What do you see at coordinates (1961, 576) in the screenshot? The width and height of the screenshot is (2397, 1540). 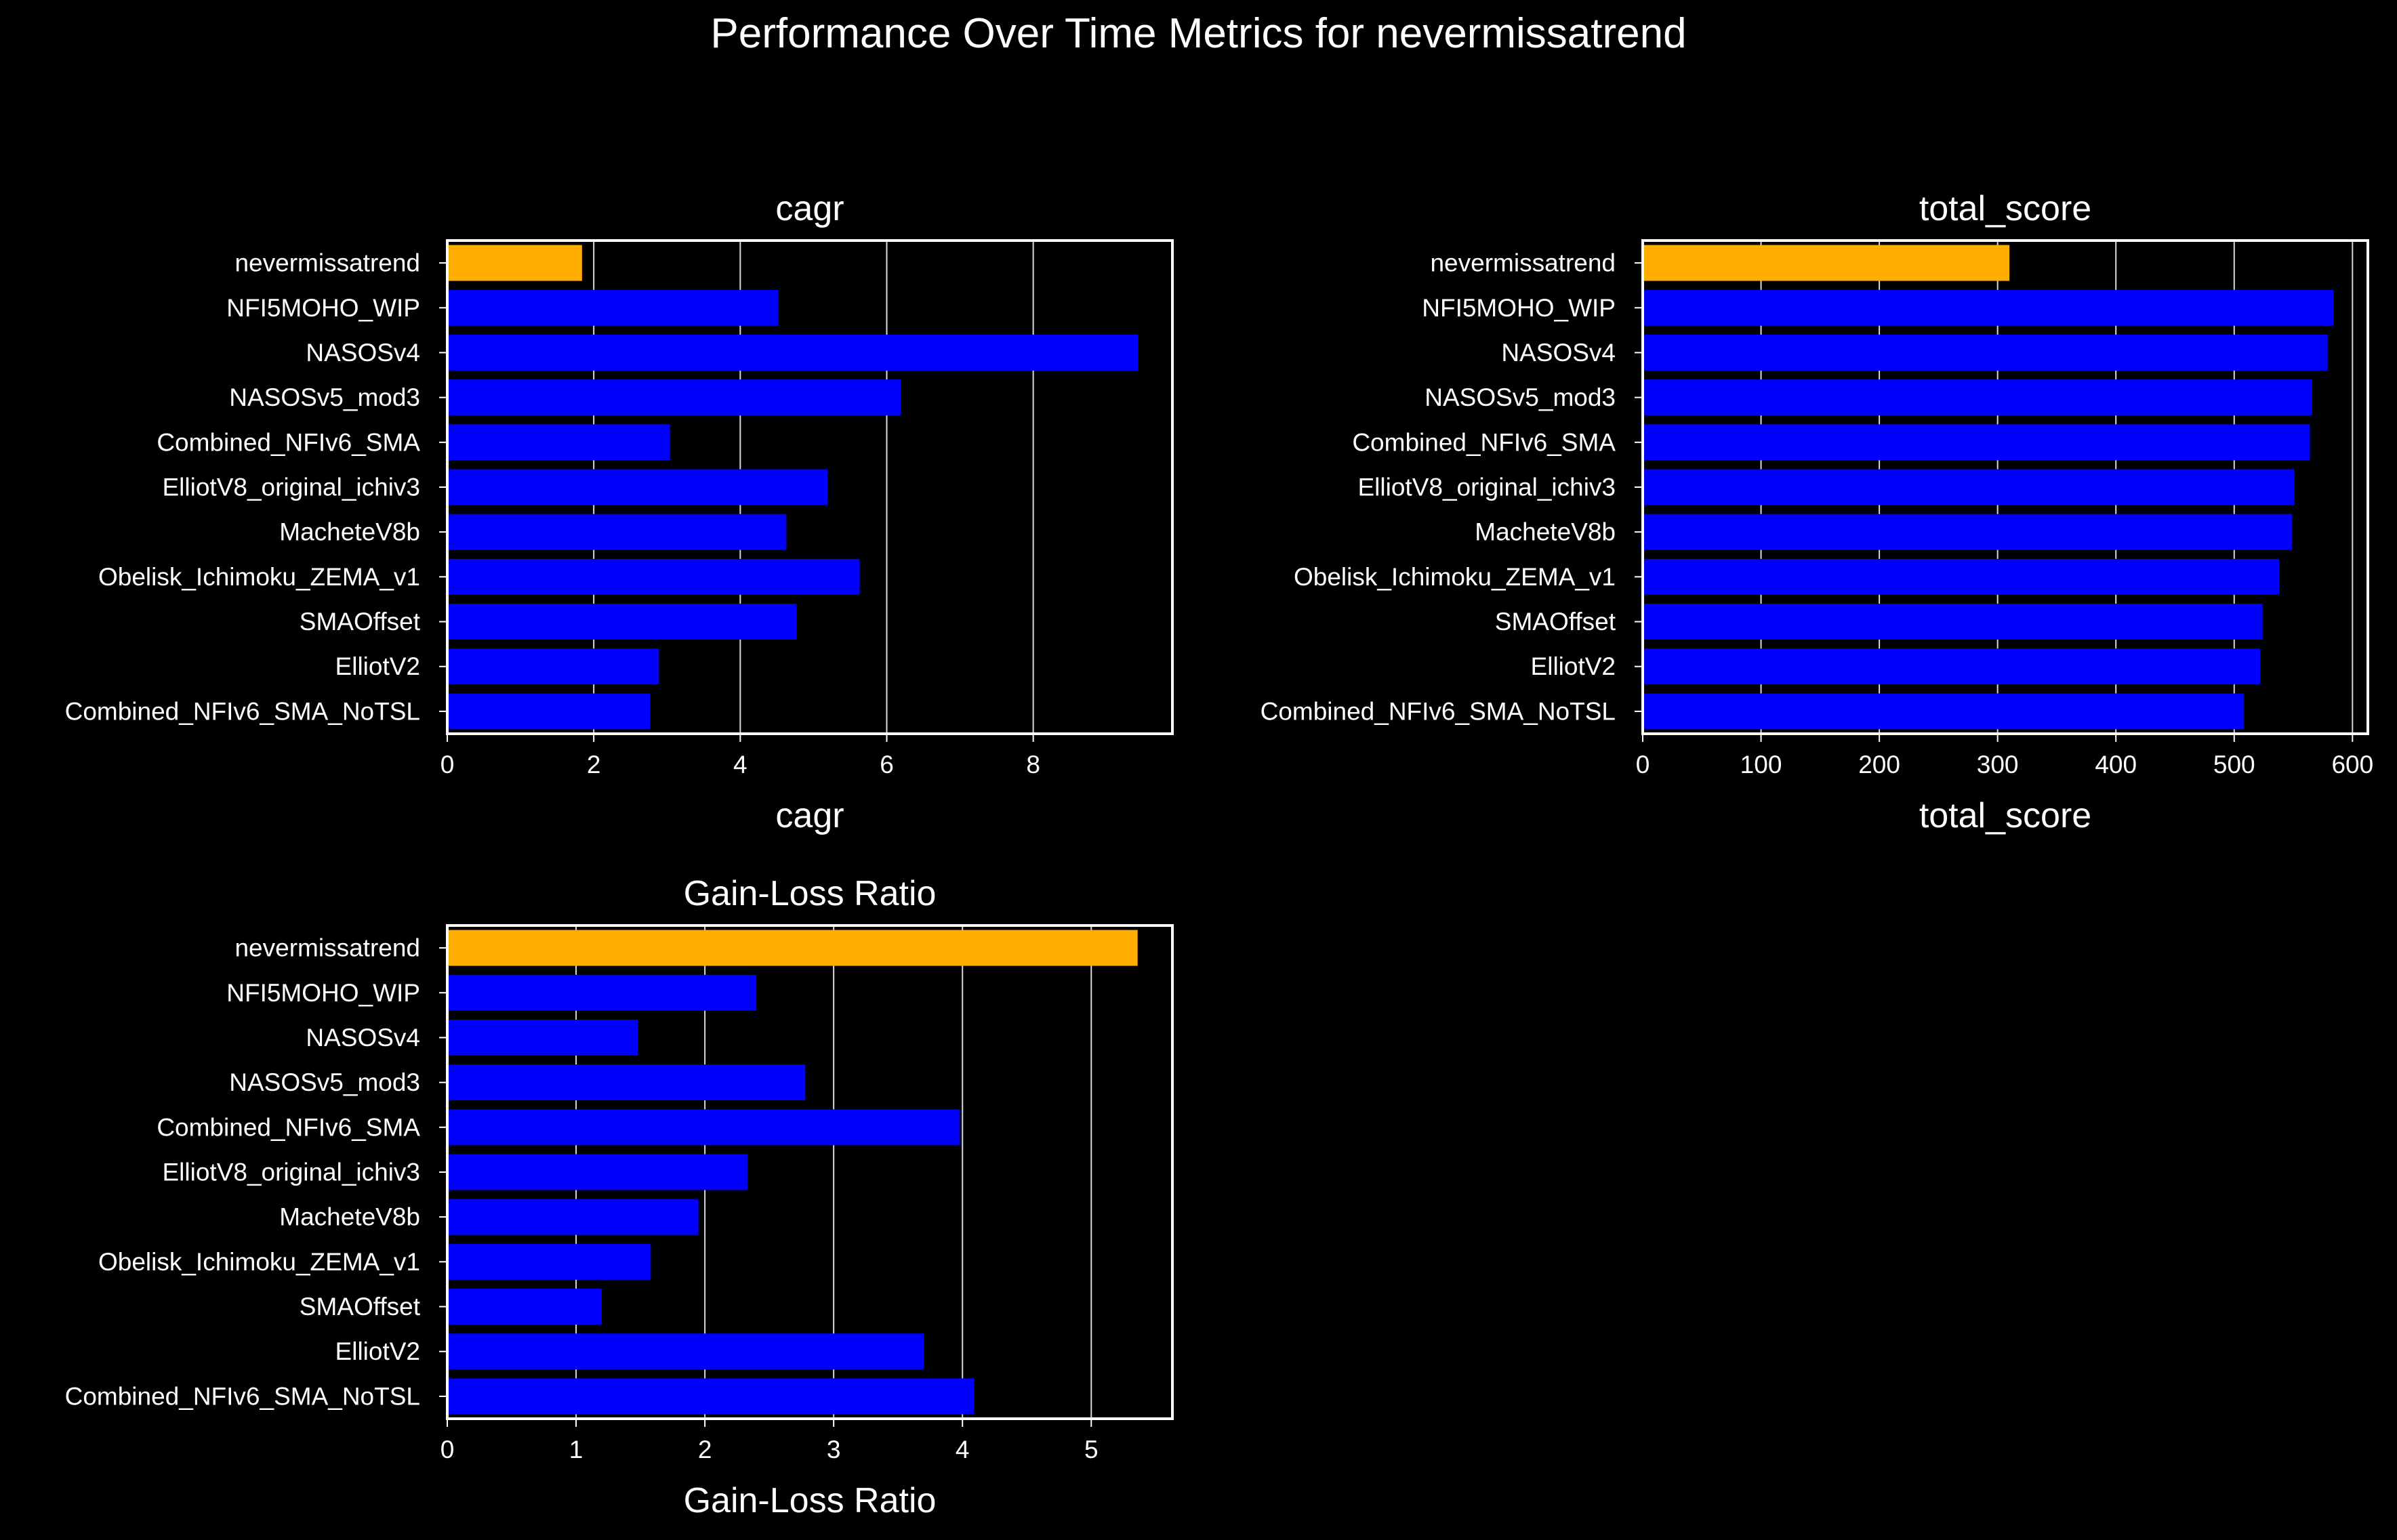 I see `total-score-bar-obelisk-ichimoku-zema-v1` at bounding box center [1961, 576].